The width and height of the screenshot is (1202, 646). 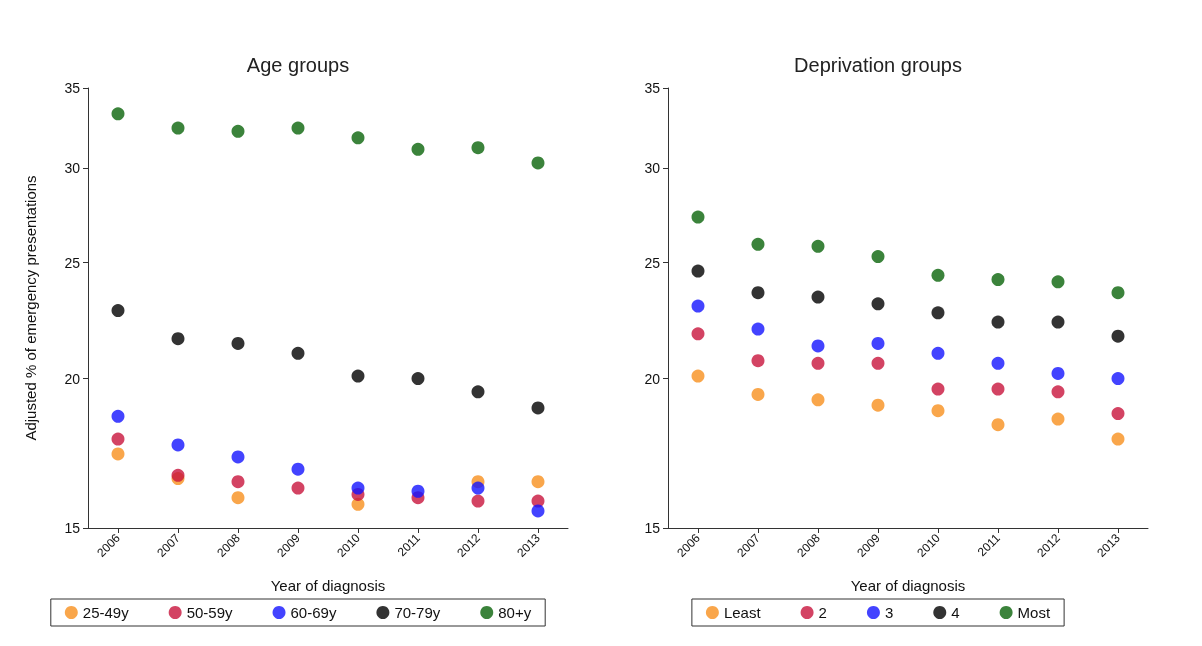 I want to click on y-axis-title: Adjusted % of emergency presentations, so click(x=30, y=308).